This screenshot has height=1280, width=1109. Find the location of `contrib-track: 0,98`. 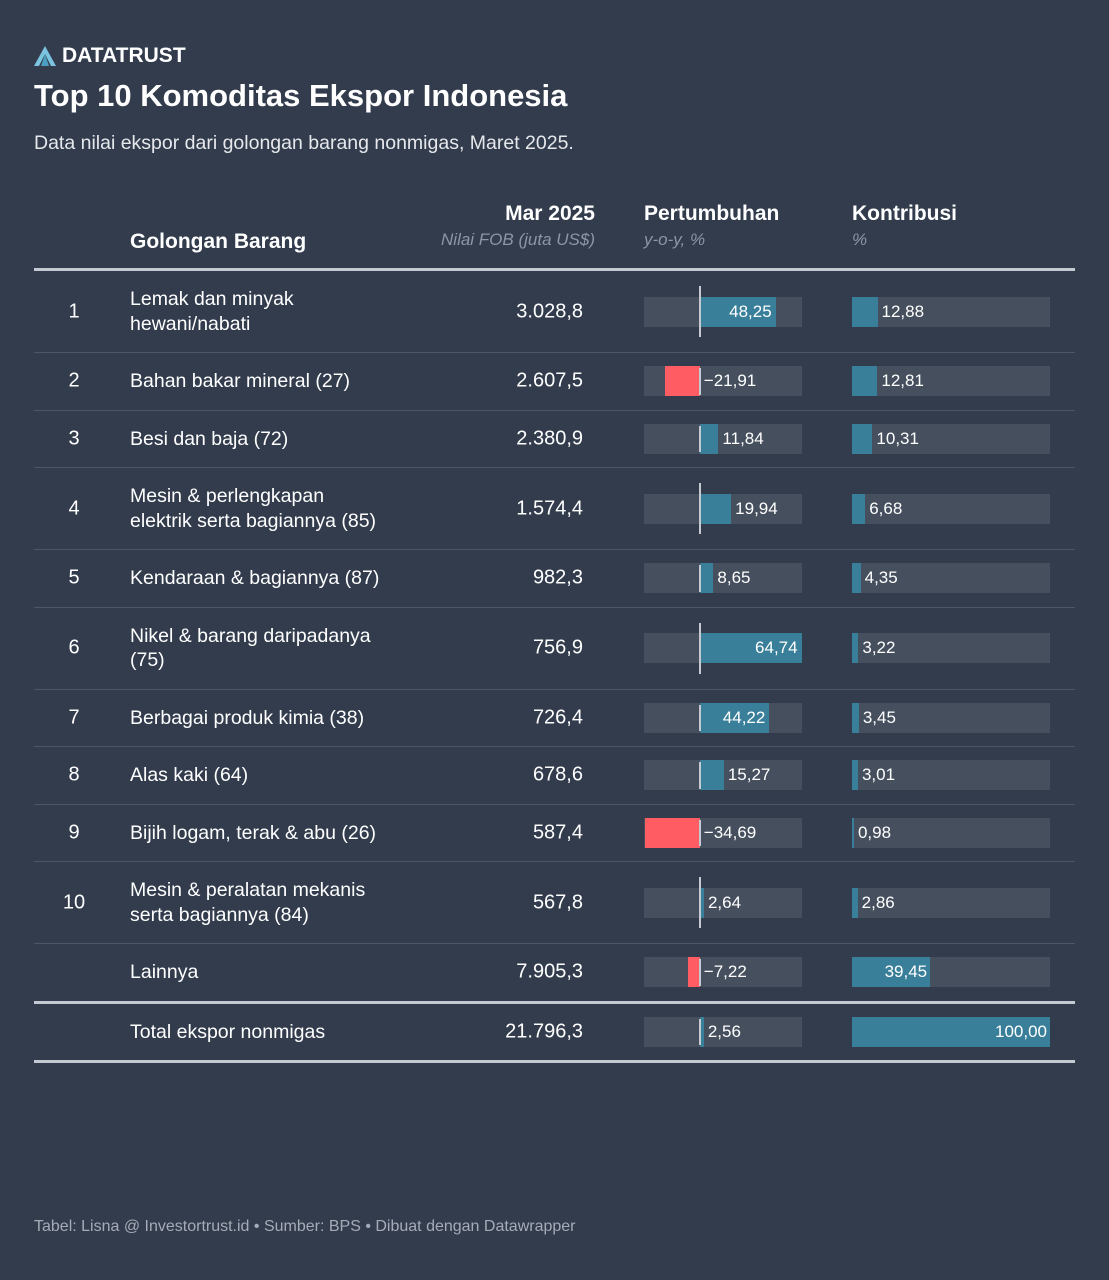

contrib-track: 0,98 is located at coordinates (951, 832).